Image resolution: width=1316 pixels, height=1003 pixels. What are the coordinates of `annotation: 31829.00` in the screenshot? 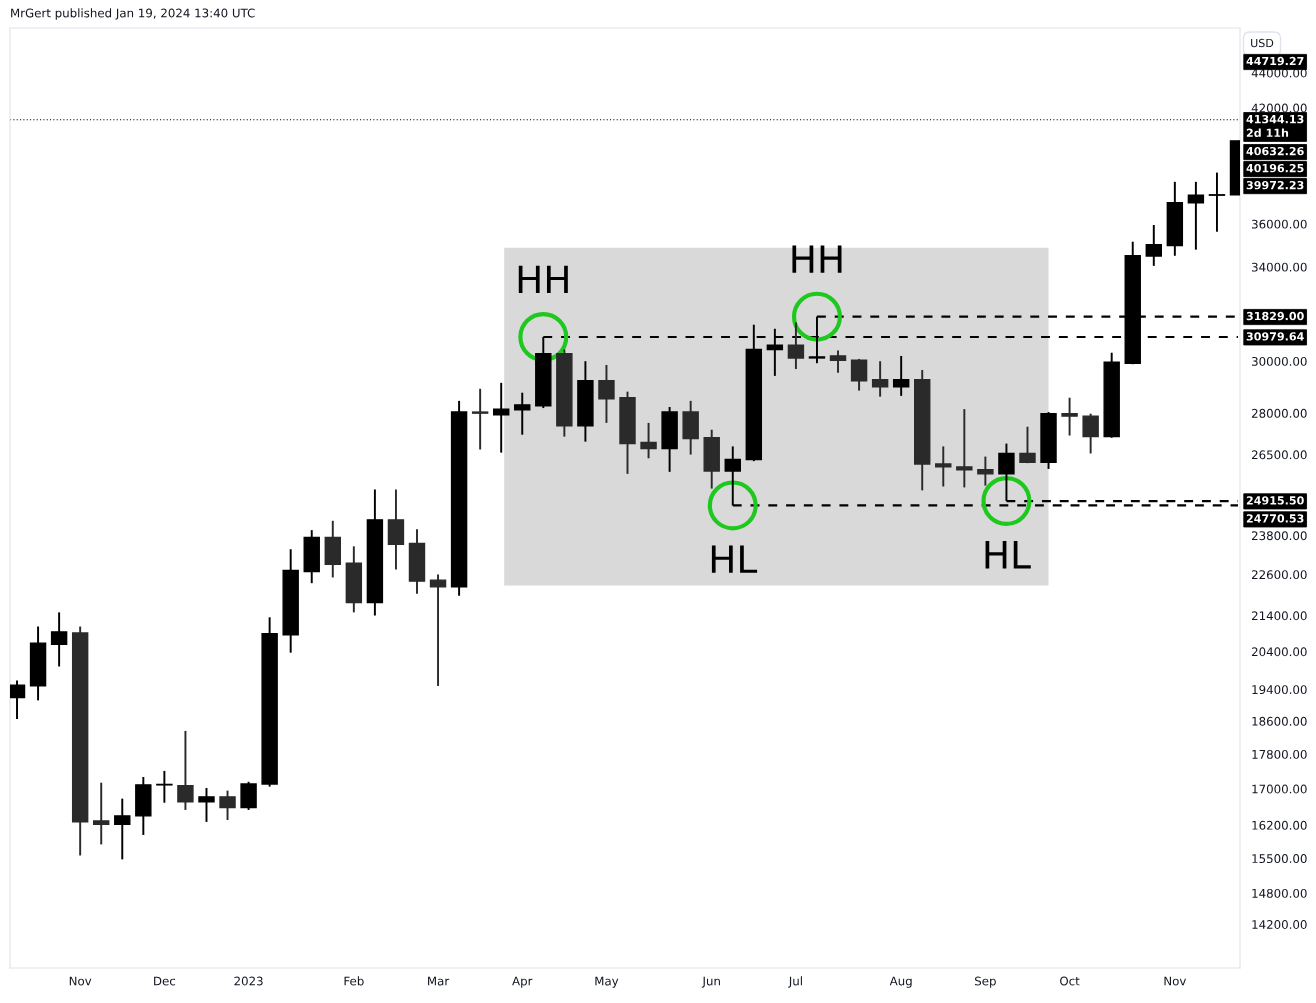 It's located at (1275, 316).